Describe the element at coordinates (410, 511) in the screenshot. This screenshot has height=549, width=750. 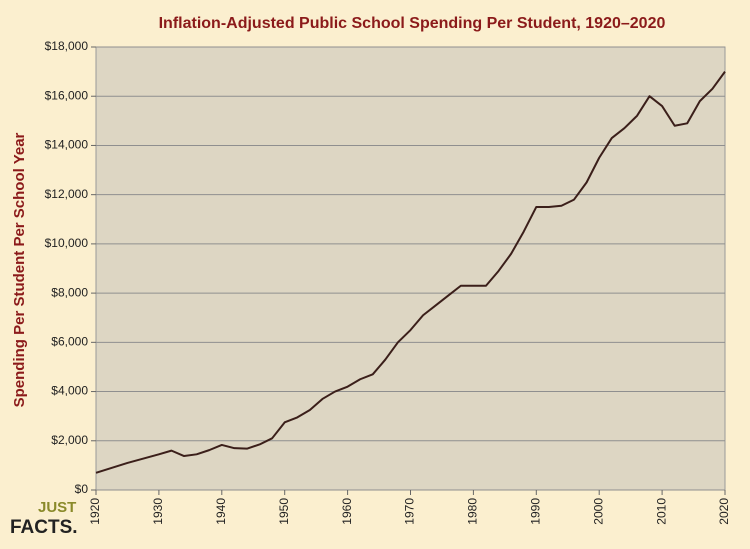
I see `x-tick-label: 1970` at that location.